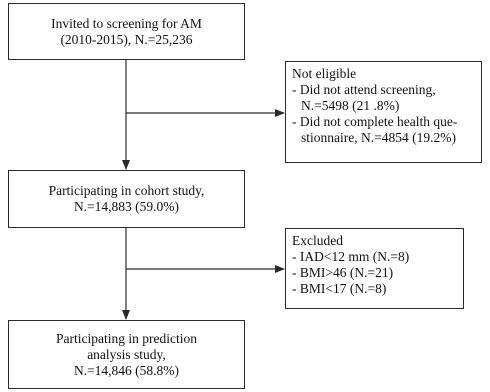 This screenshot has height=392, width=490. What do you see at coordinates (126, 190) in the screenshot?
I see `cohort-line-1: Participating in cohort study,` at bounding box center [126, 190].